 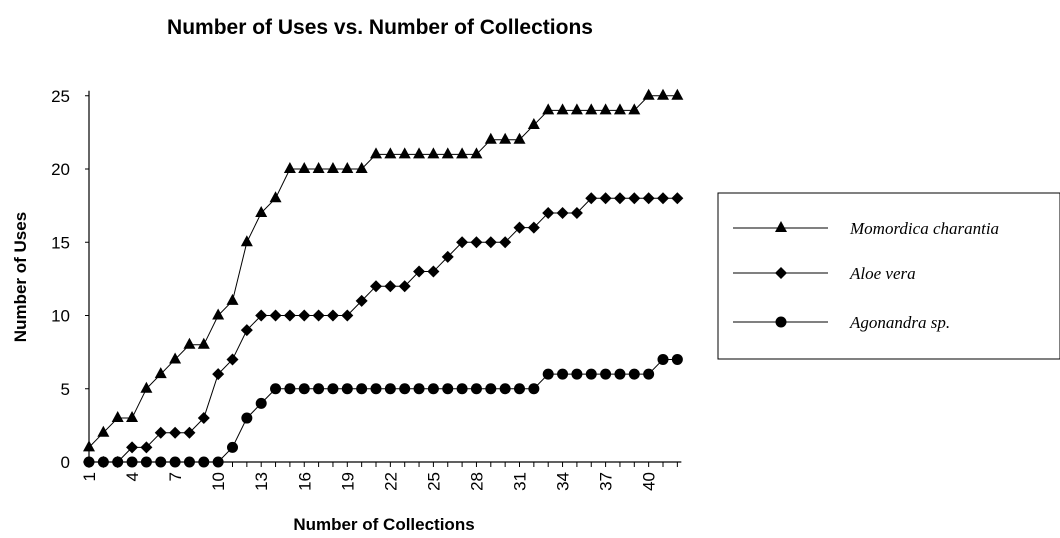 I want to click on x-tick-label: 40, so click(x=649, y=481).